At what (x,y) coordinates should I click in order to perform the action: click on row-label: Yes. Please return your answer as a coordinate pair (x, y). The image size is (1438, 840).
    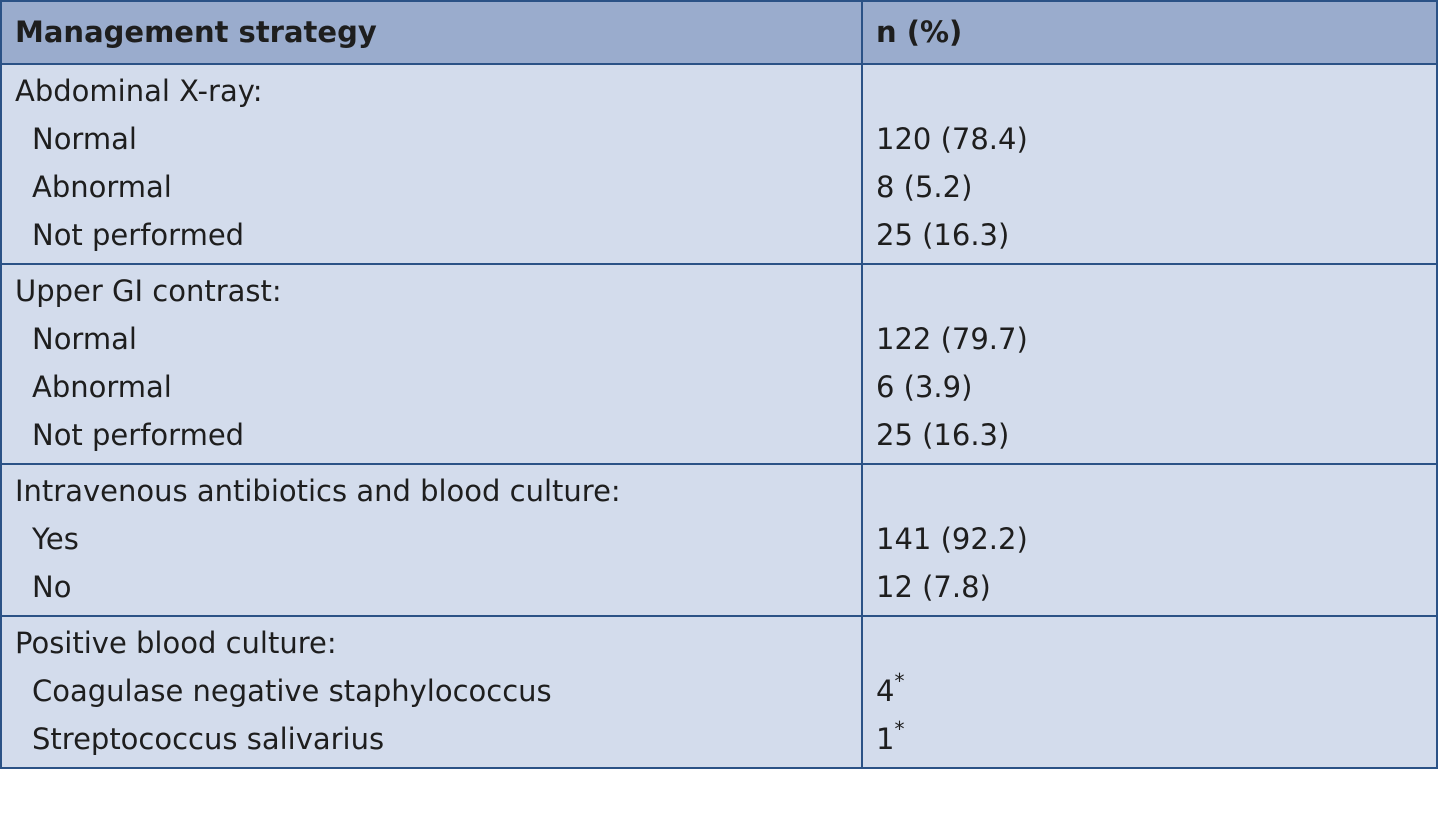
    Looking at the image, I should click on (55, 539).